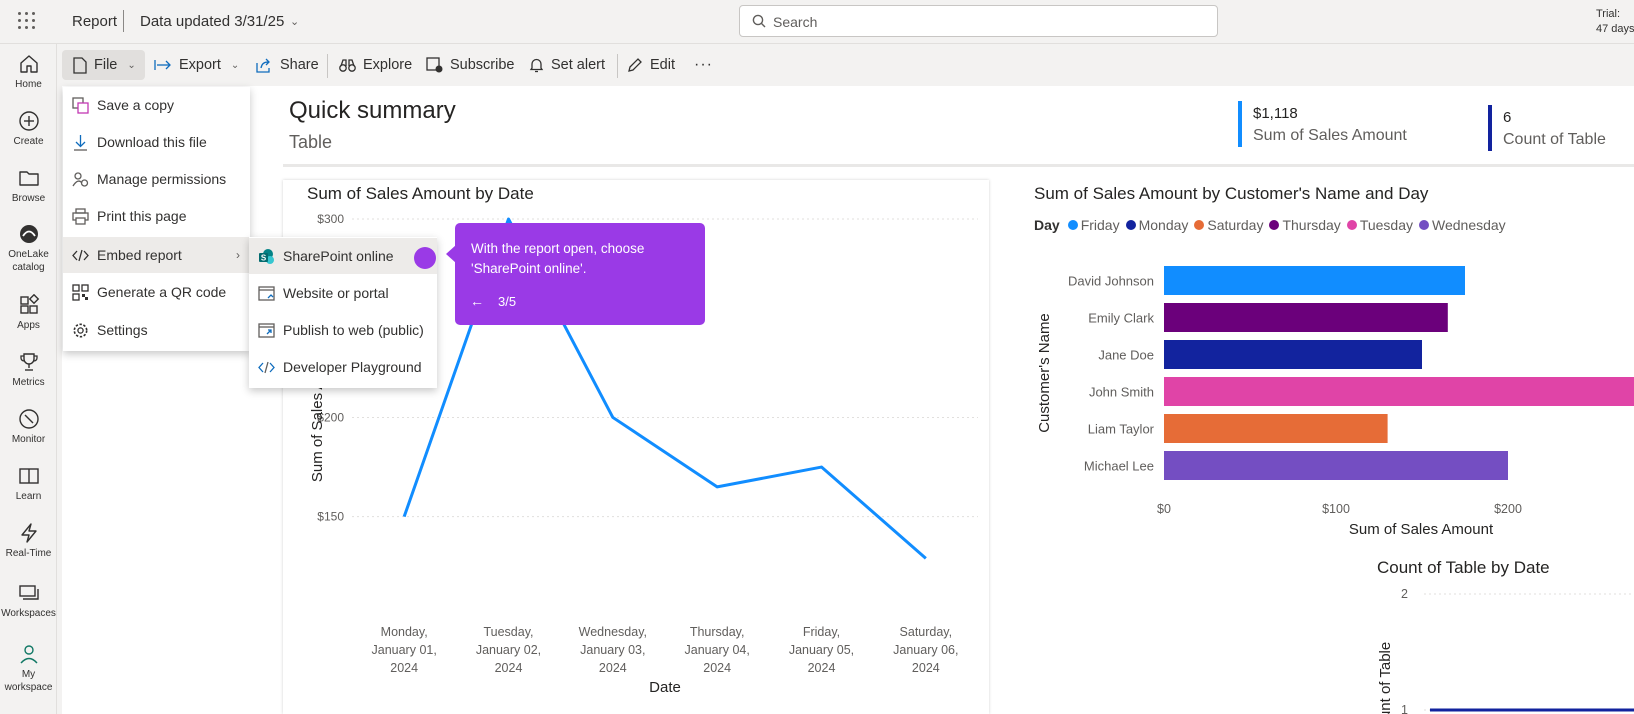 This screenshot has width=1634, height=714. Describe the element at coordinates (1490, 128) in the screenshot. I see `kpi-accent-bar` at that location.